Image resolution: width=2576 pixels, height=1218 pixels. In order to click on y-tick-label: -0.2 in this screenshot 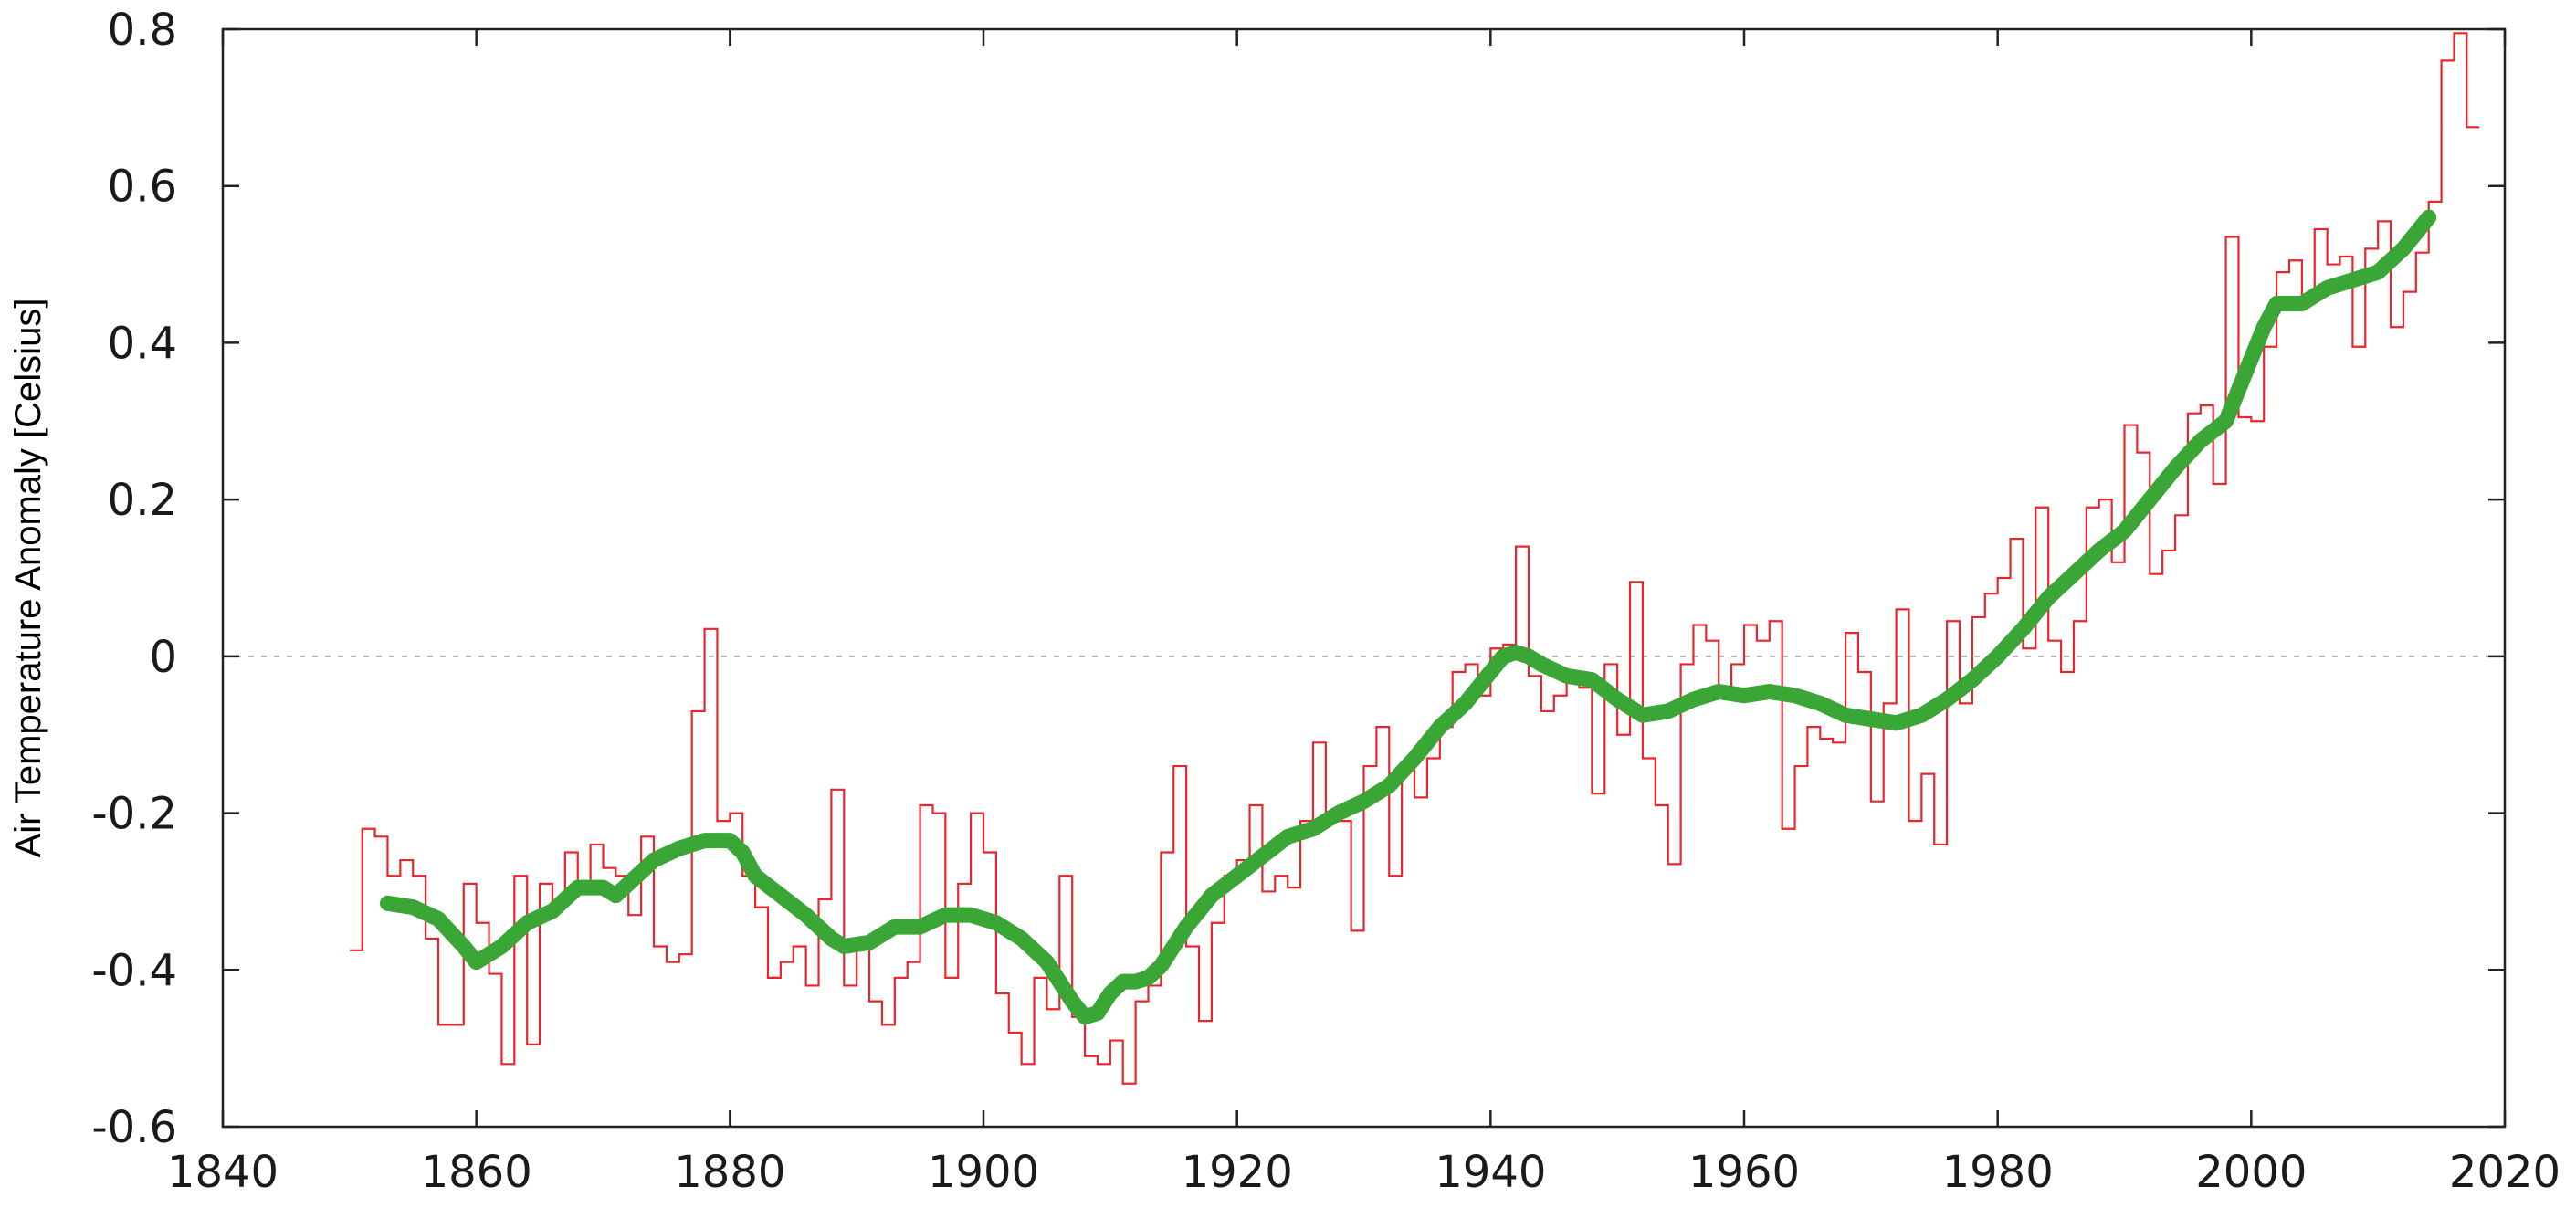, I will do `click(134, 814)`.